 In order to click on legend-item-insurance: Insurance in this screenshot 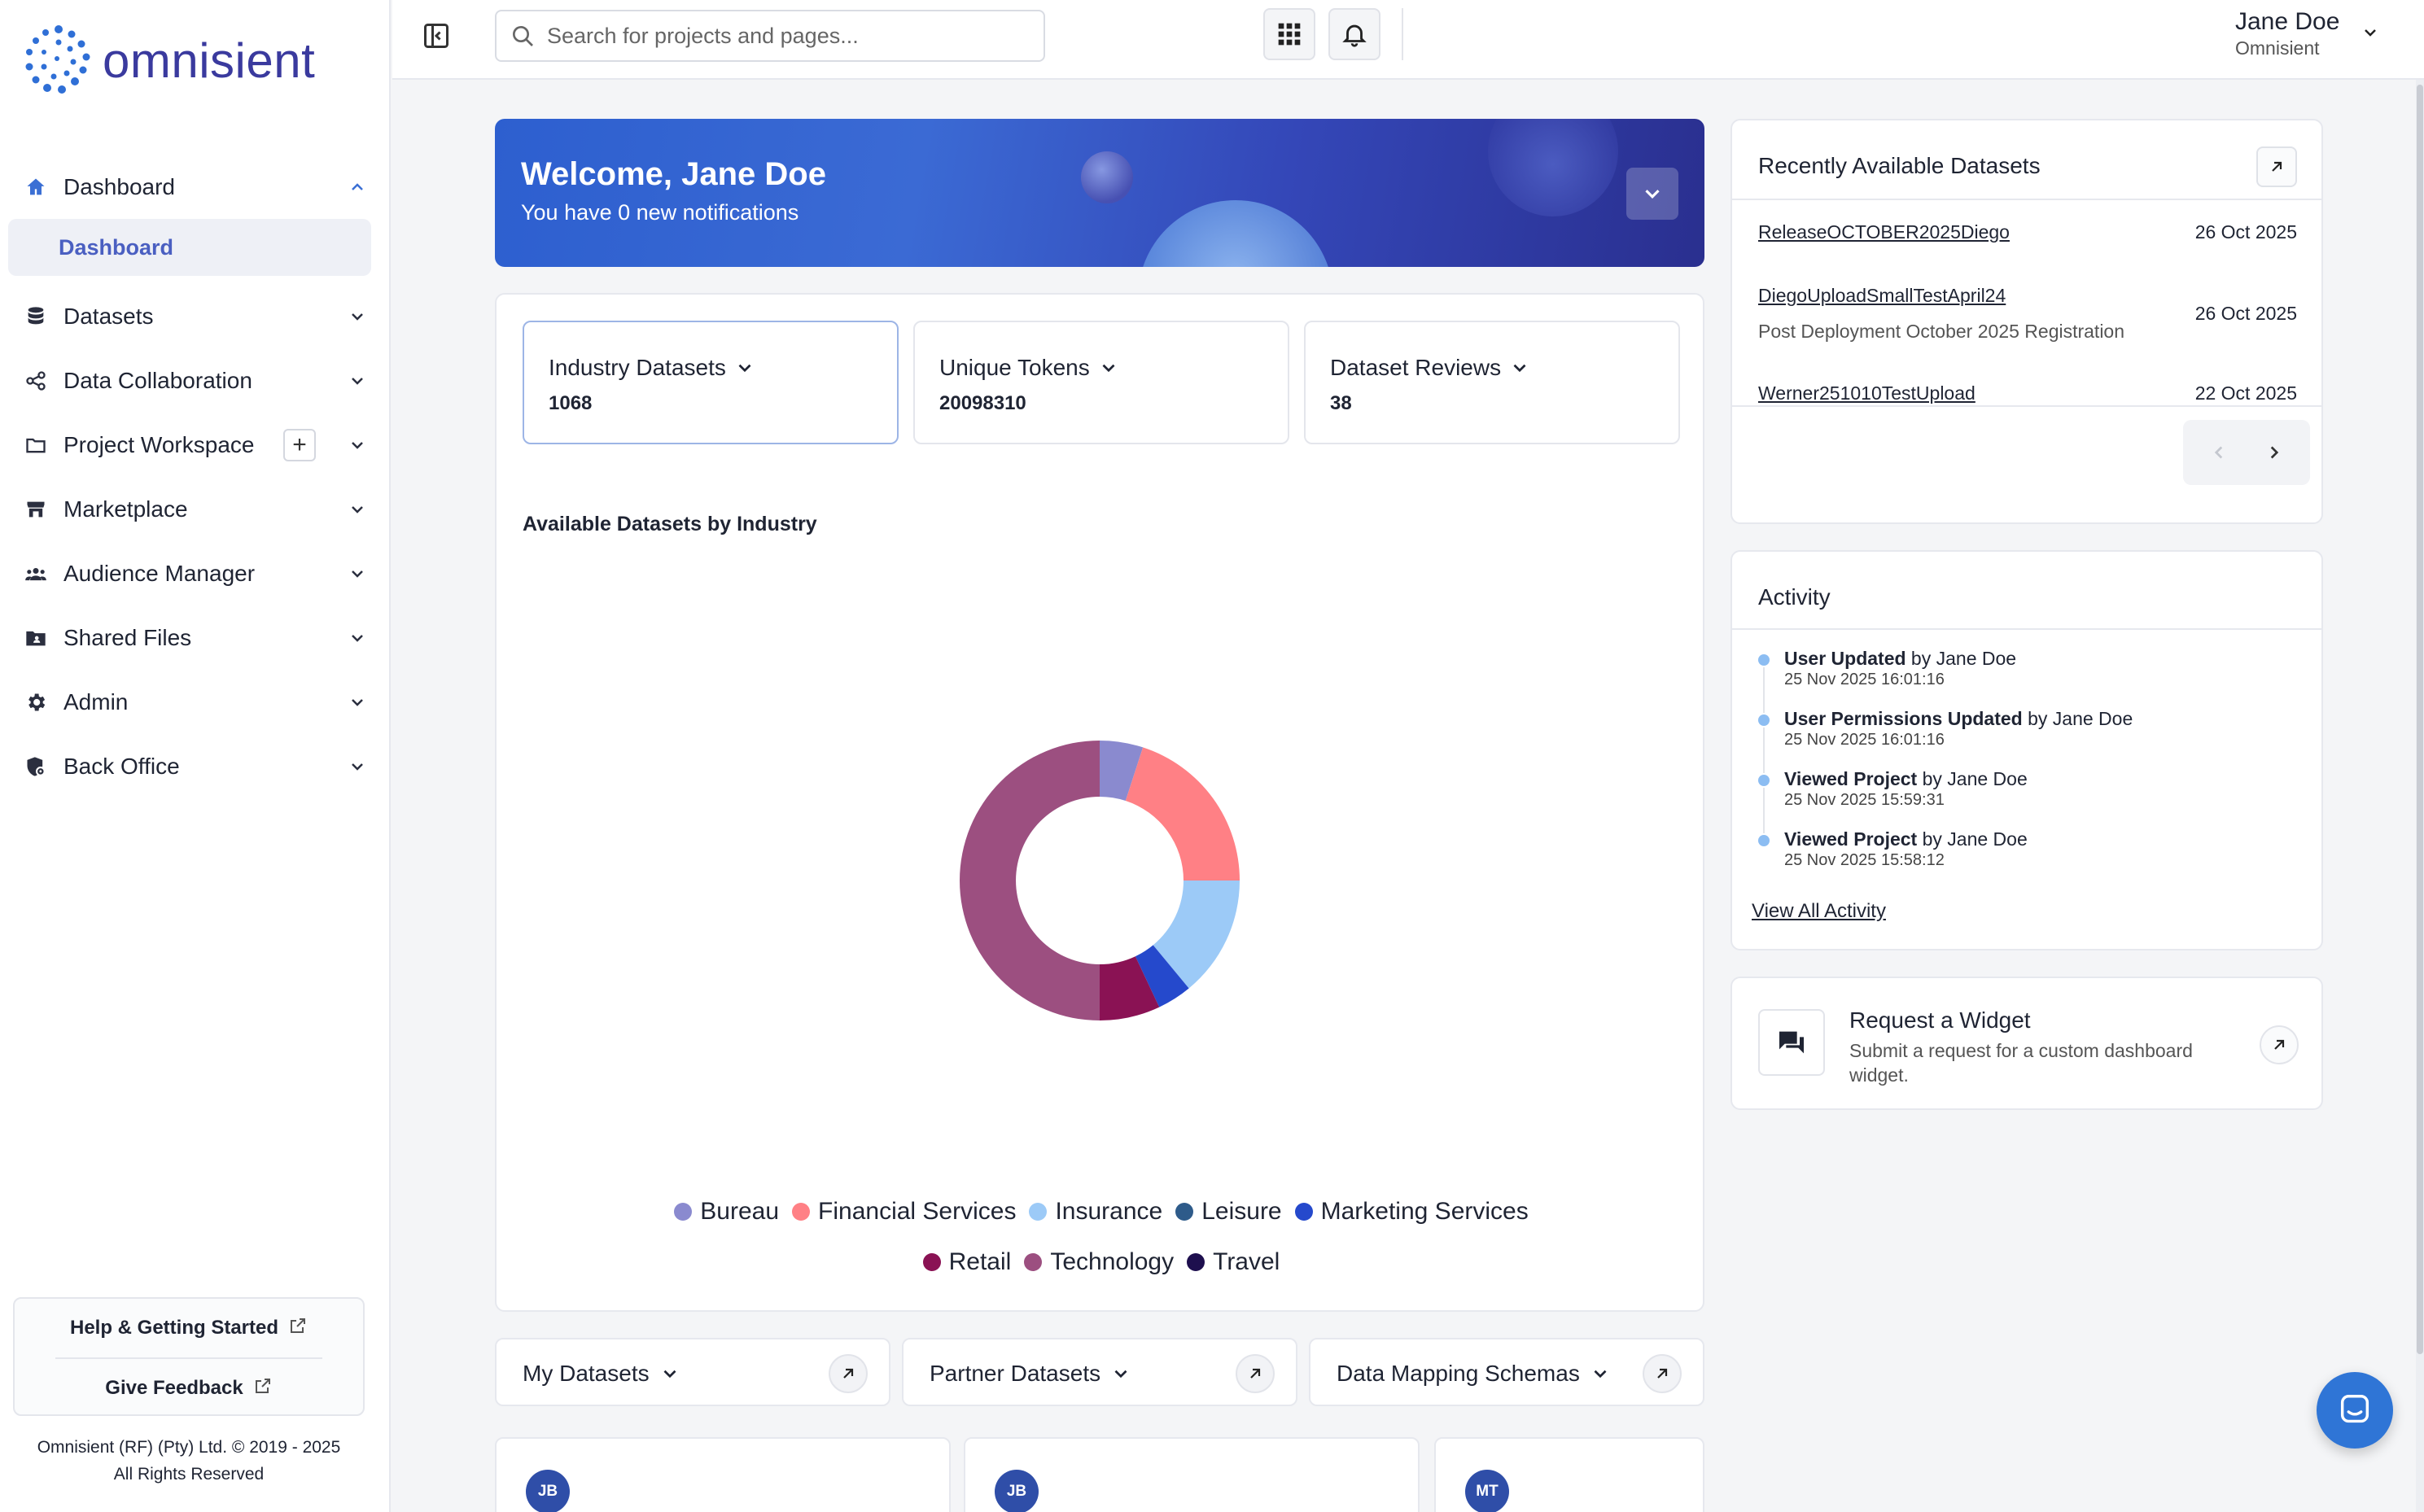, I will do `click(1095, 1212)`.